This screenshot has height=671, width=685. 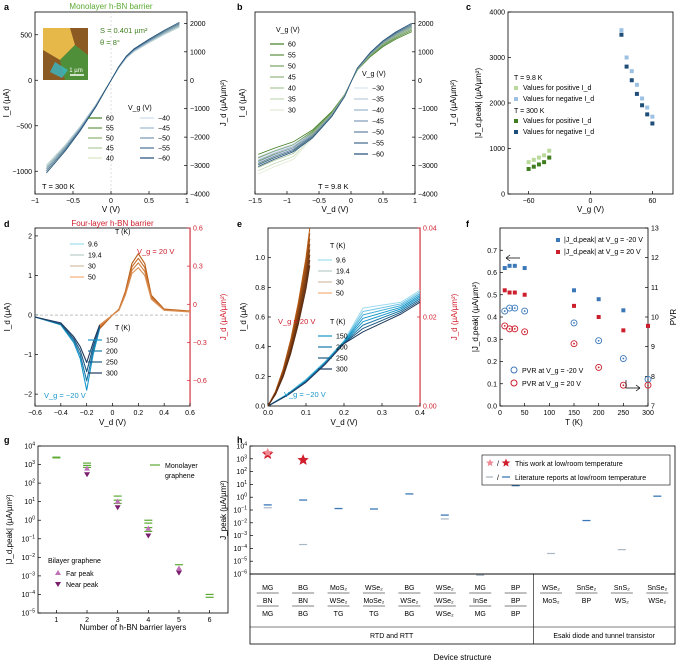 I want to click on y-tick-label: −1000, so click(x=22, y=172).